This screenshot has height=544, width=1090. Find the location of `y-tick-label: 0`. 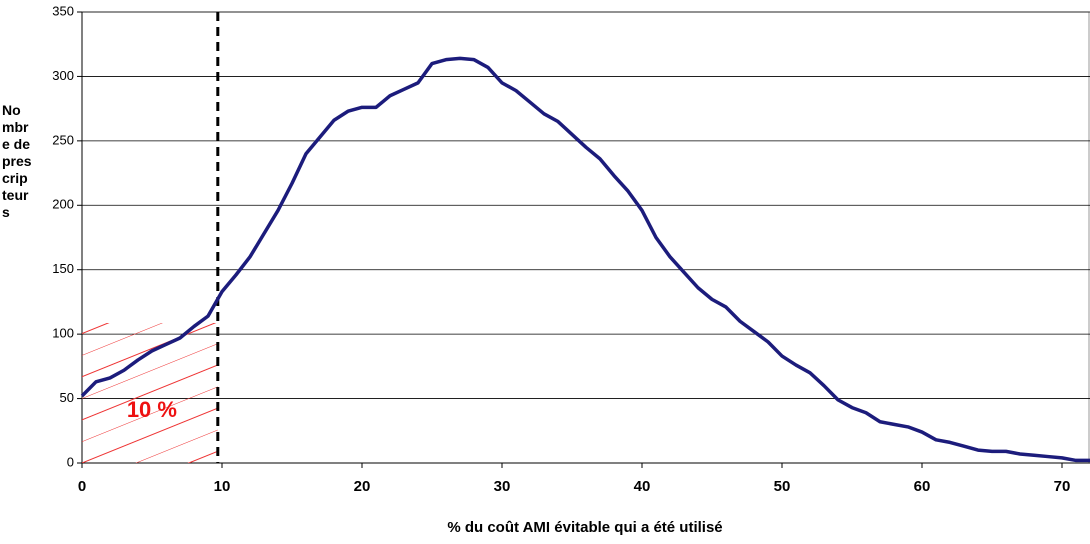

y-tick-label: 0 is located at coordinates (70, 461).